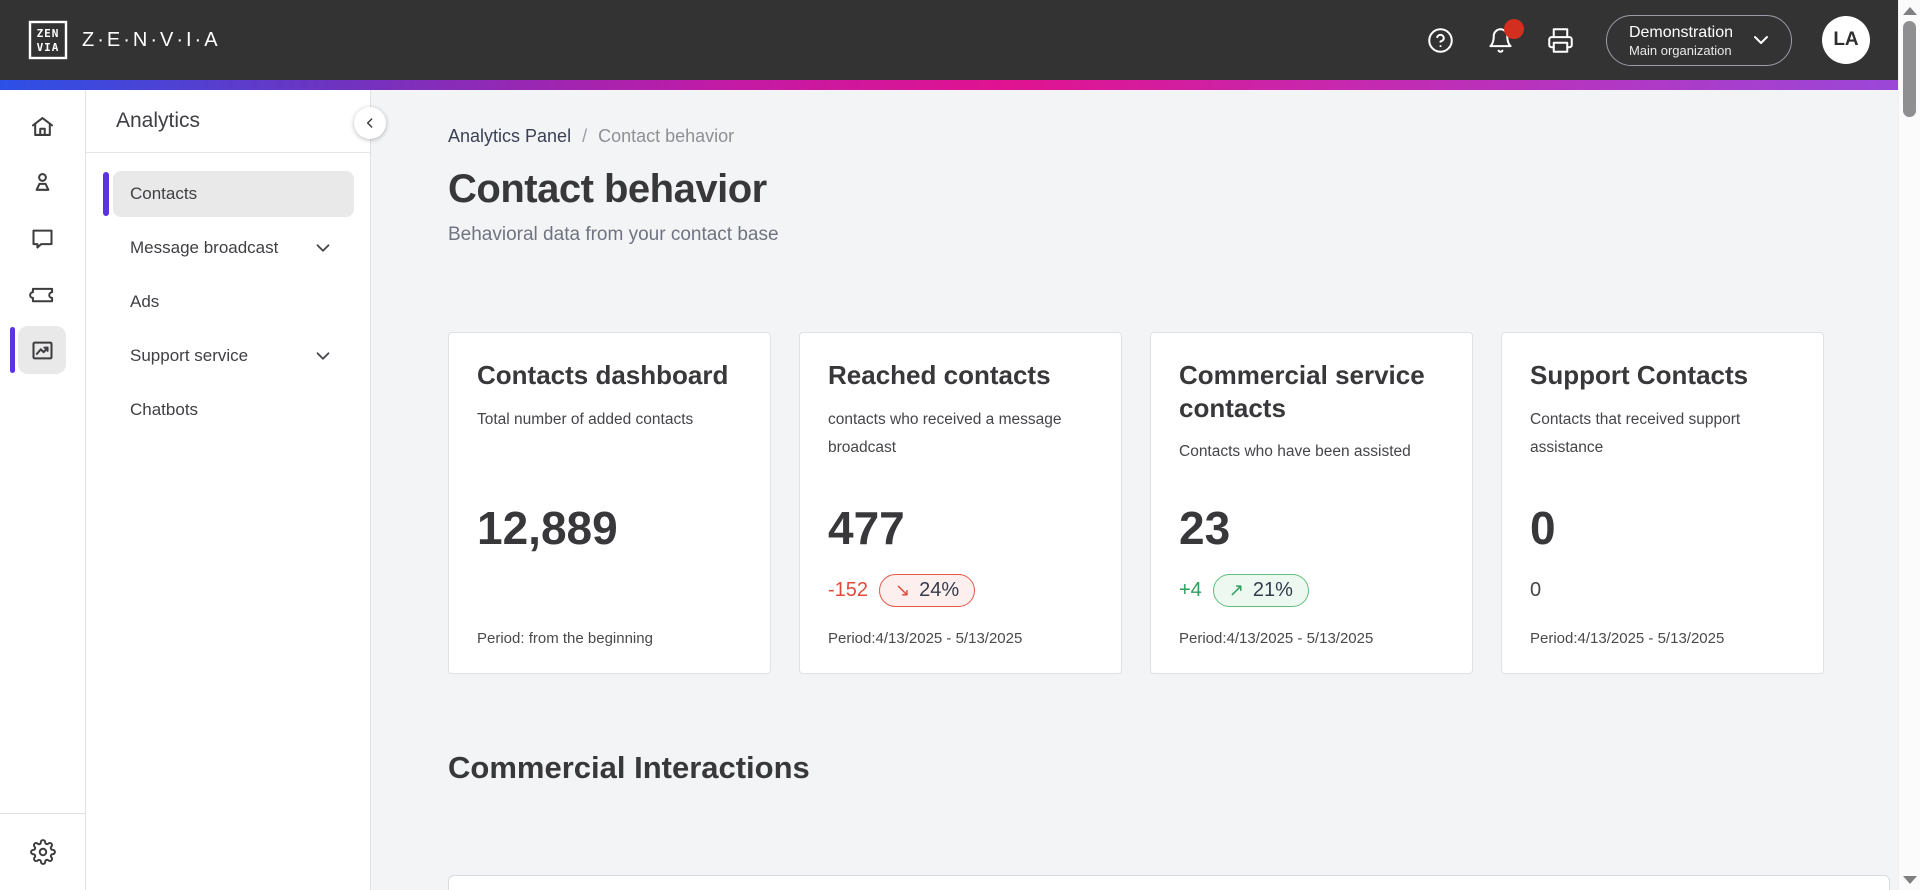 The height and width of the screenshot is (890, 1920). What do you see at coordinates (158, 120) in the screenshot?
I see `sidebar-title: Analytics` at bounding box center [158, 120].